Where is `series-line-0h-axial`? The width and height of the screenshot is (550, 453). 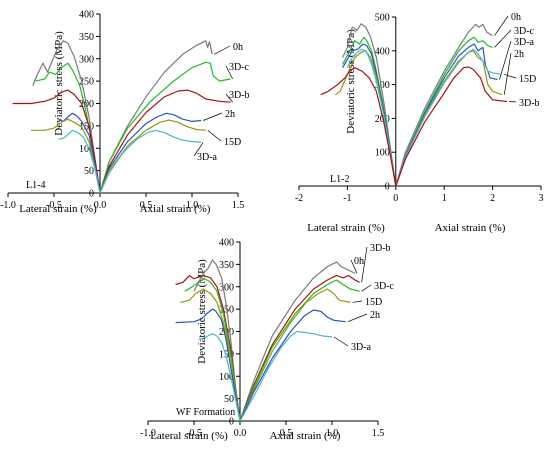
series-line-0h-axial is located at coordinates (297, 341).